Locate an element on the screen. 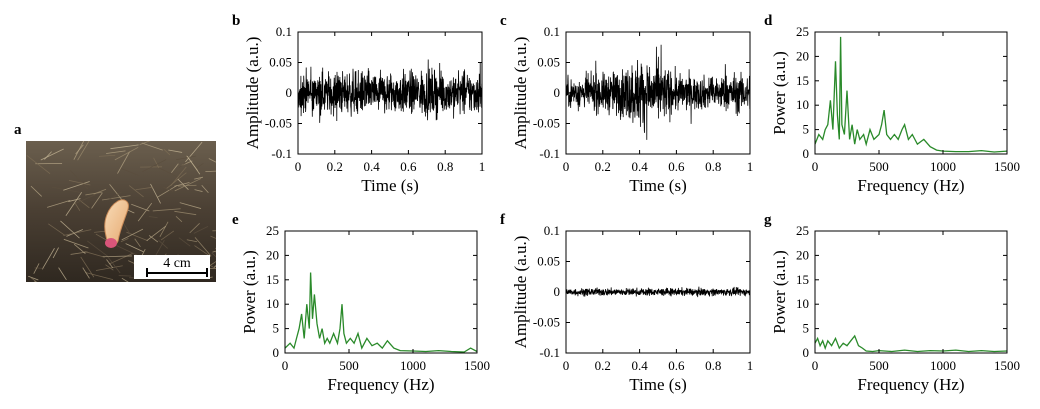  panel-letter-b: b is located at coordinates (236, 21).